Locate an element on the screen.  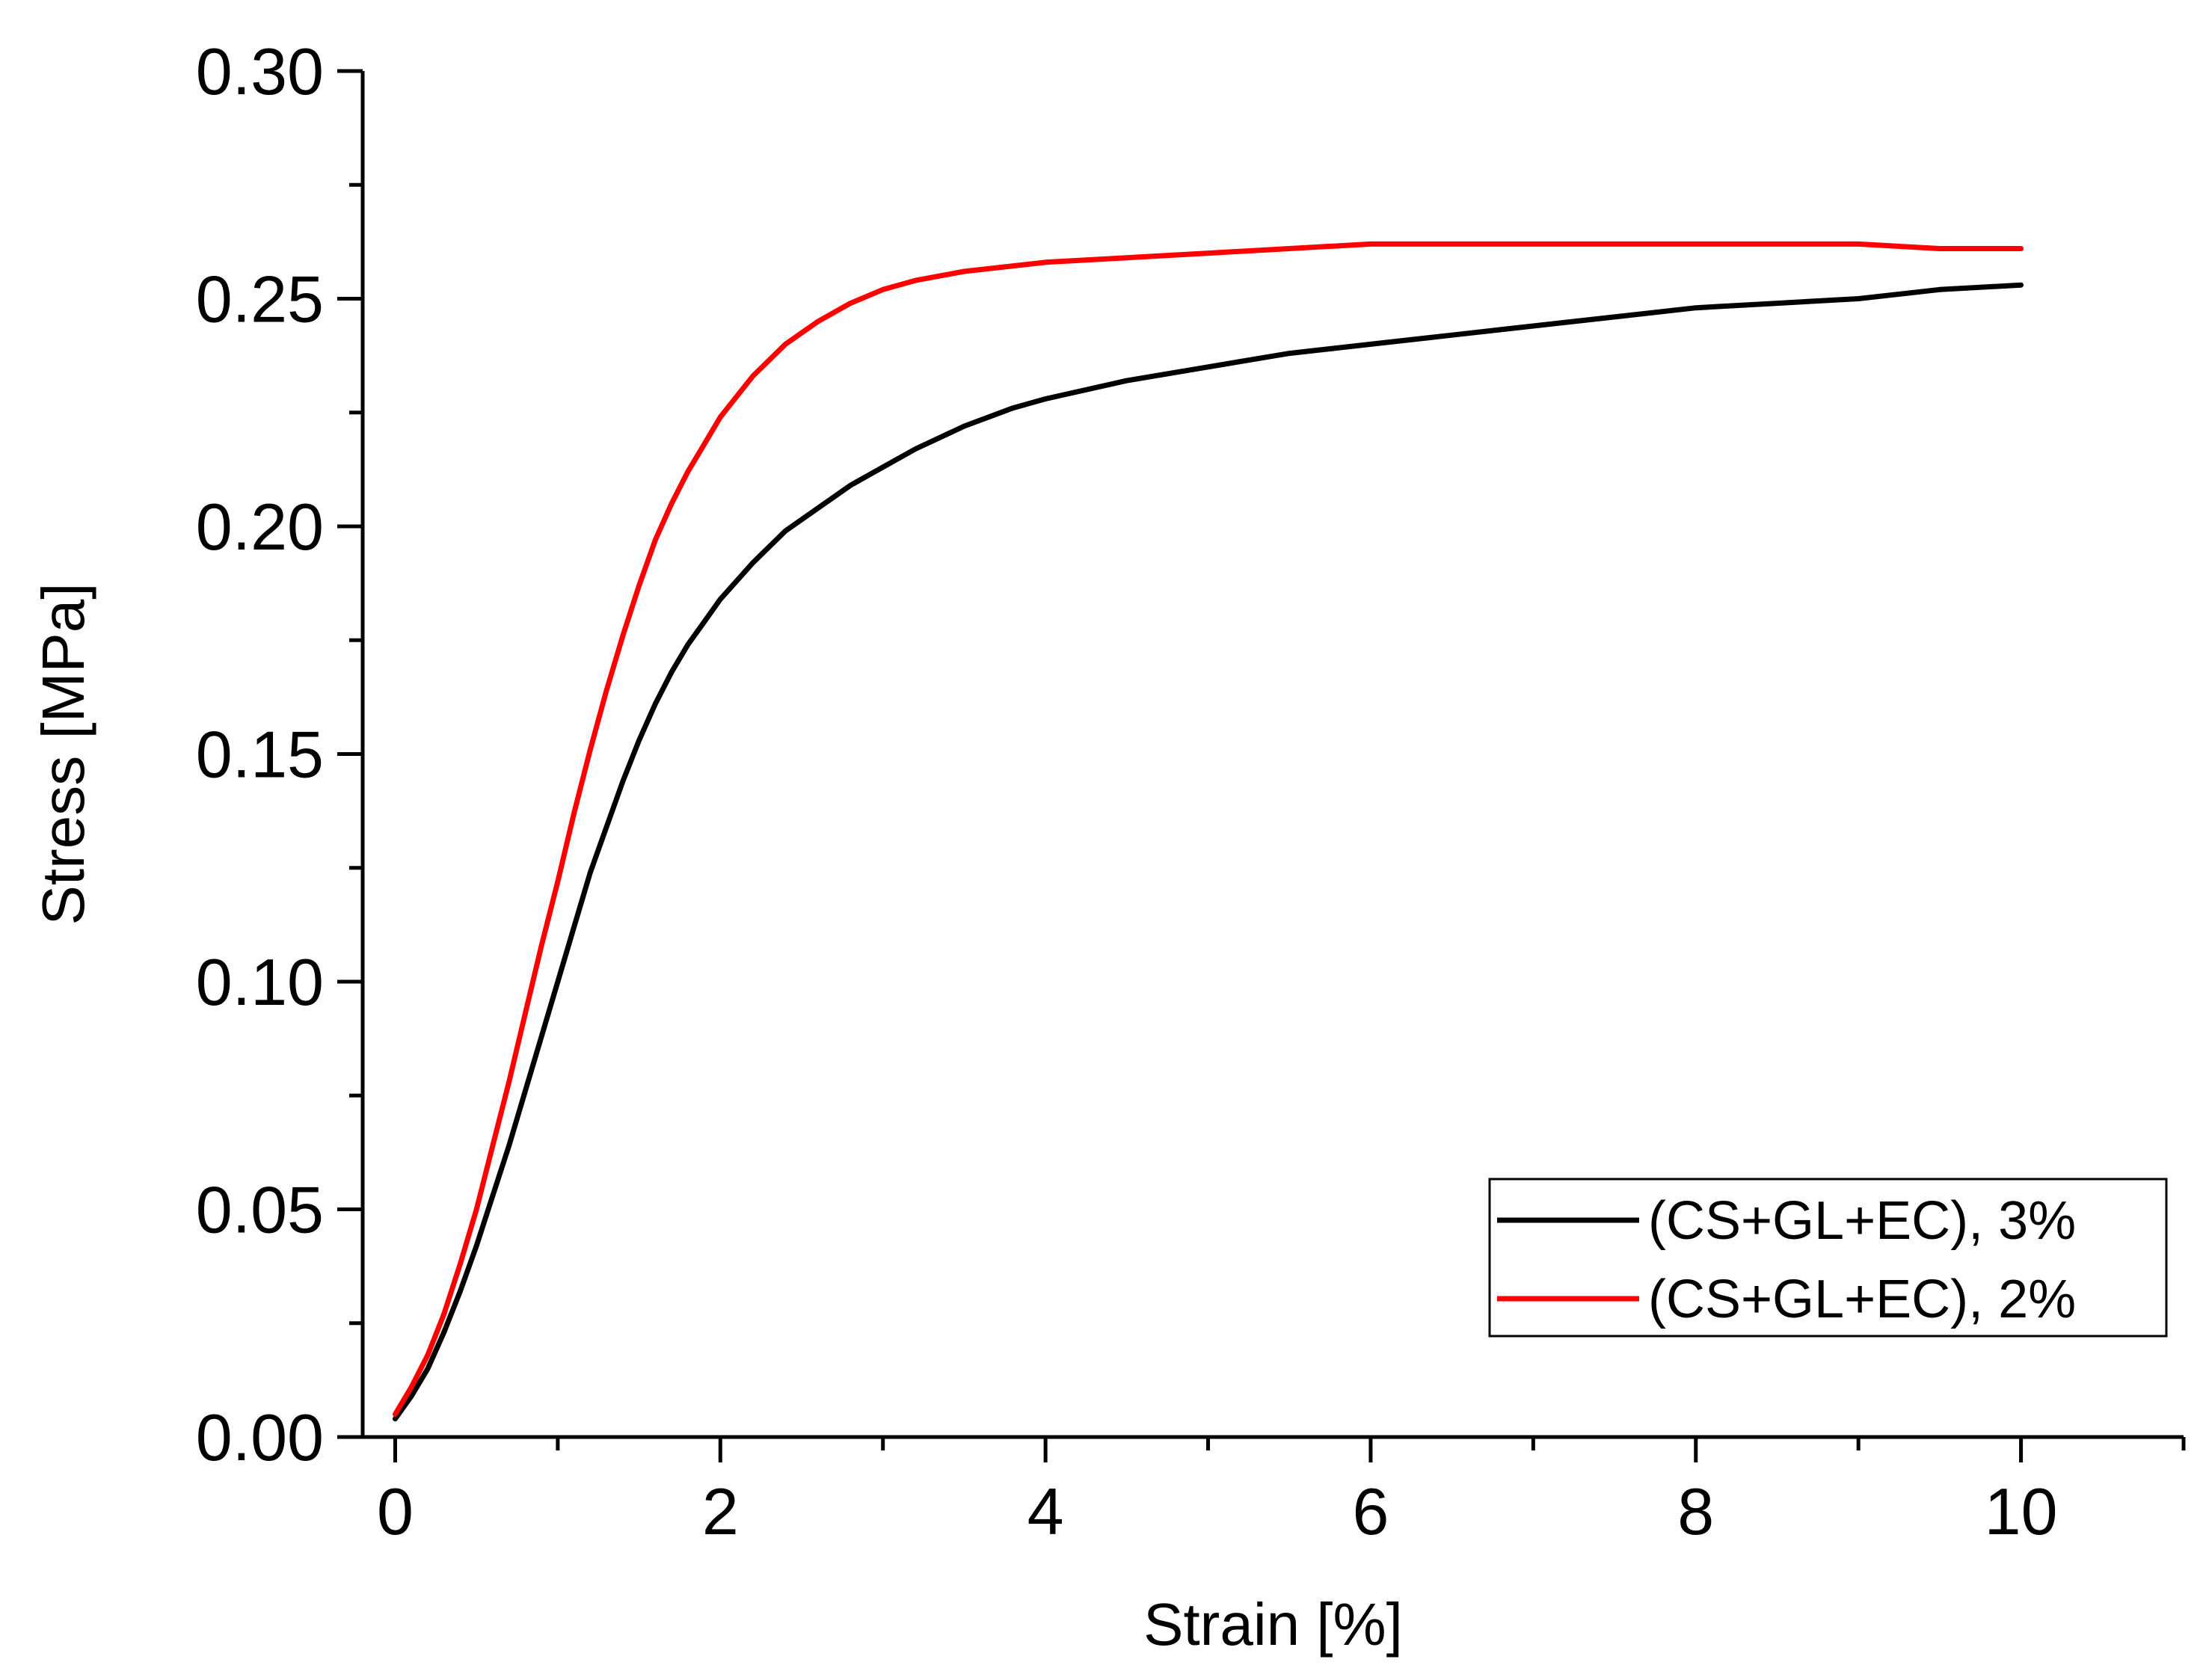
x-tick-label: 8 is located at coordinates (1696, 1511).